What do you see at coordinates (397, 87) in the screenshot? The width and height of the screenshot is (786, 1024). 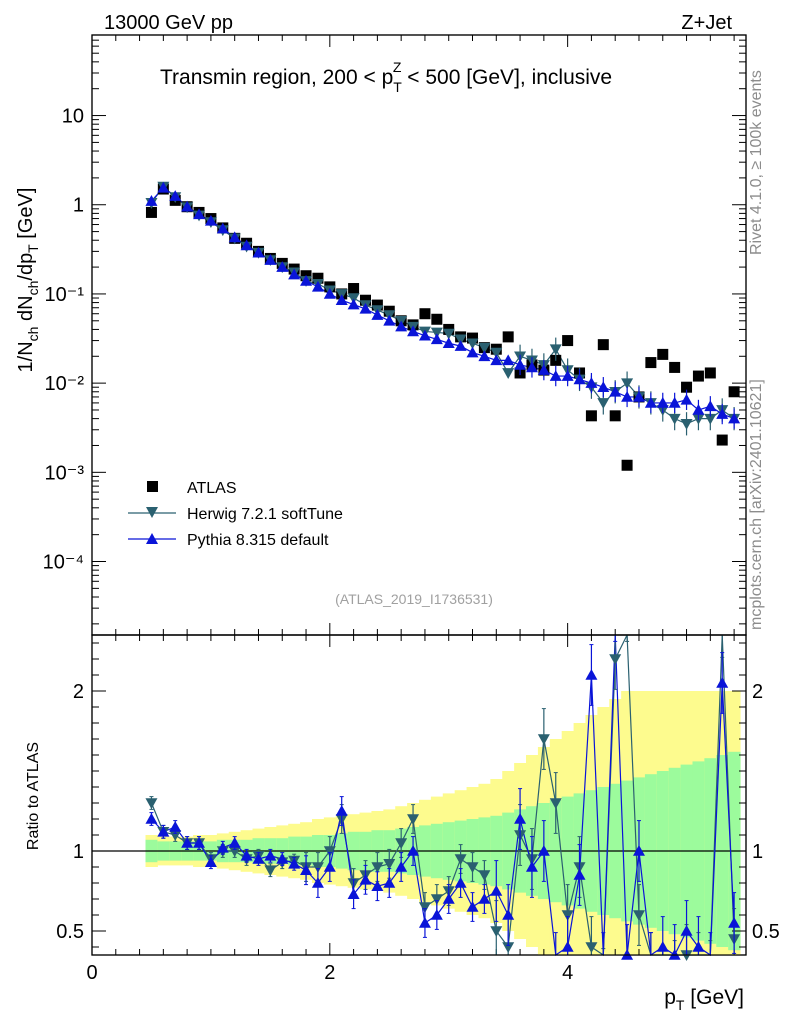 I see `title-part-sub: T` at bounding box center [397, 87].